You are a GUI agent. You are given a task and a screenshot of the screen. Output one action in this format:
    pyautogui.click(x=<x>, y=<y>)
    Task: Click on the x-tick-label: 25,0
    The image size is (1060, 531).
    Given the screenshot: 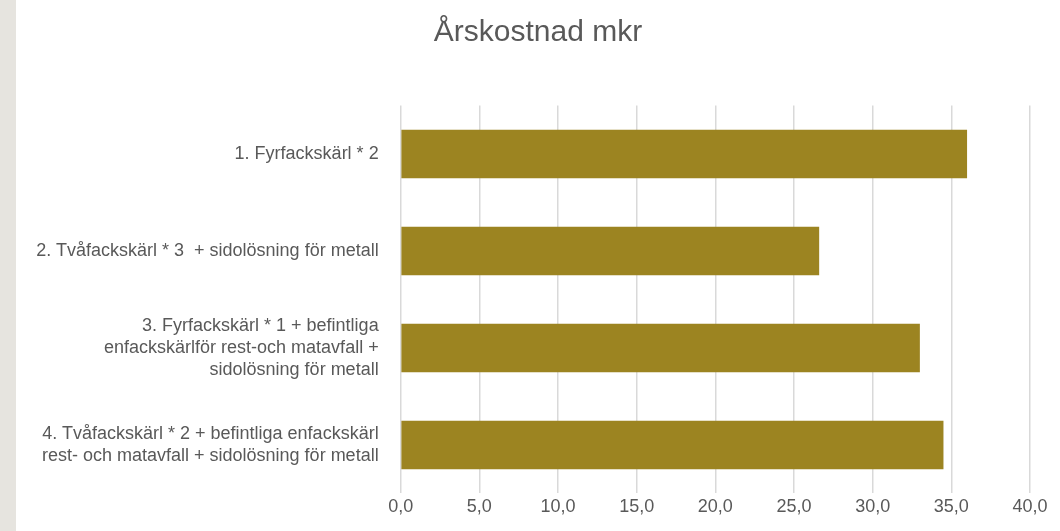 What is the action you would take?
    pyautogui.click(x=794, y=506)
    